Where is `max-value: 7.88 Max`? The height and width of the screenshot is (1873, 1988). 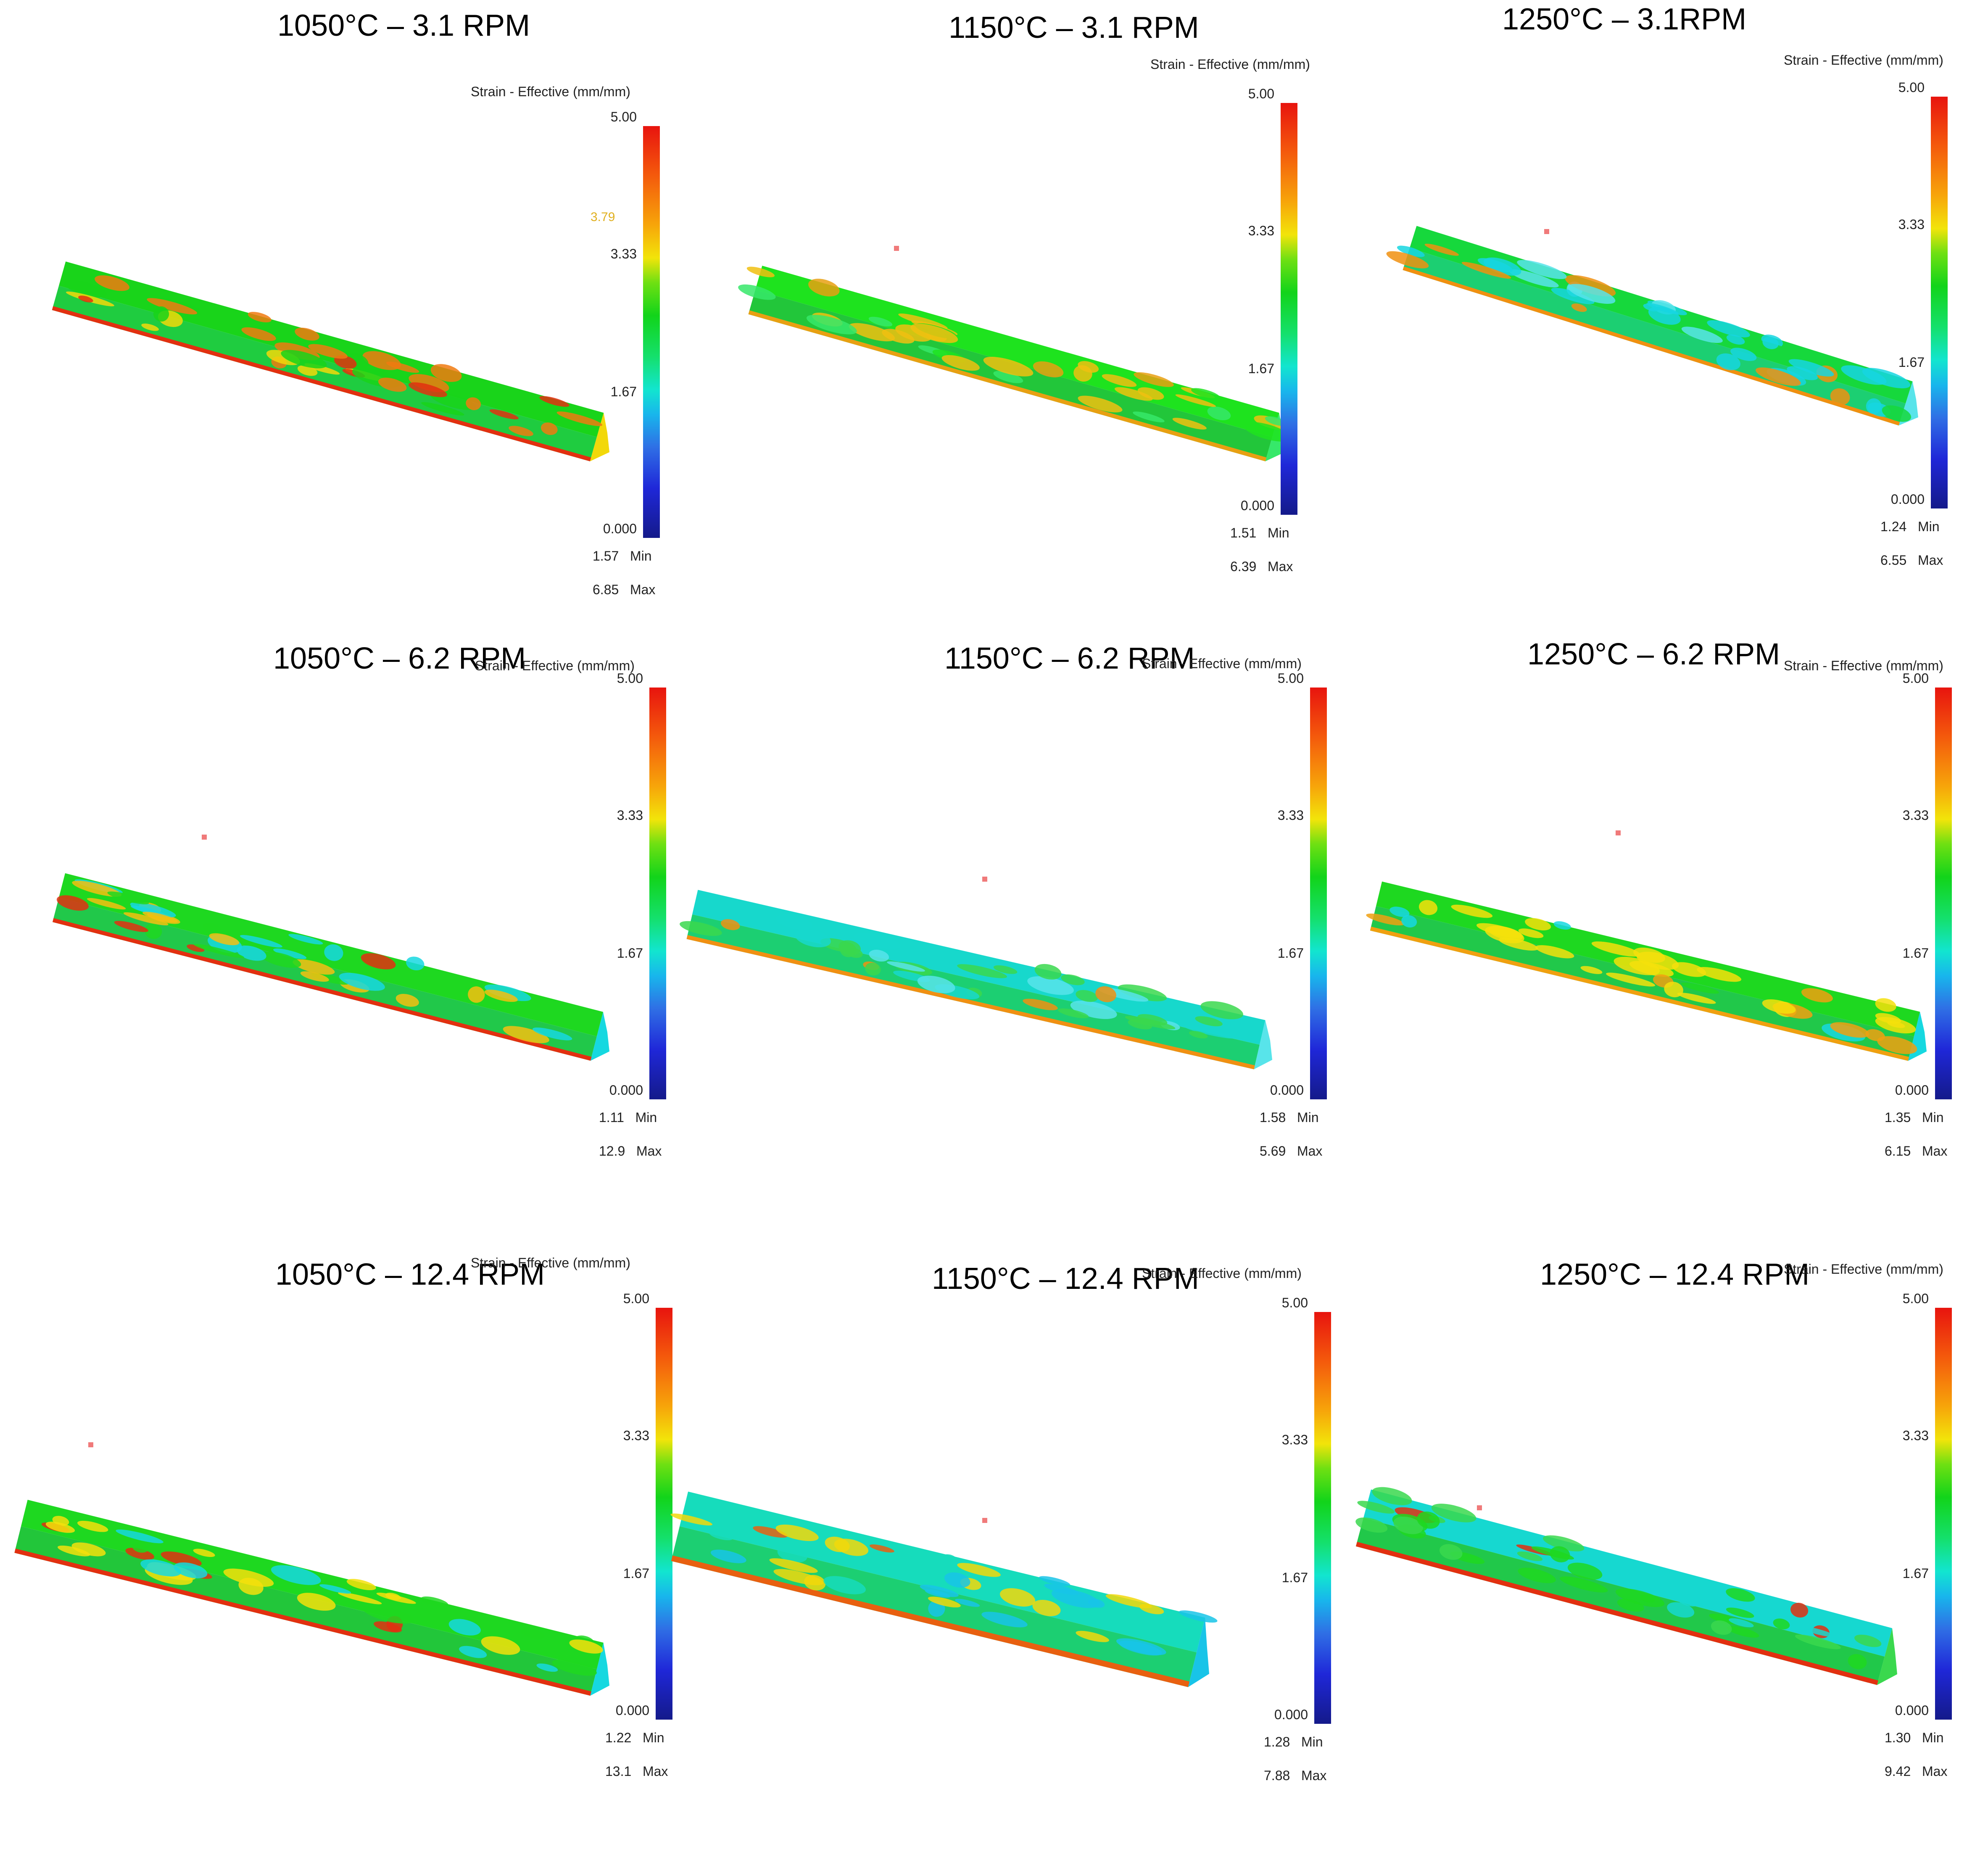 max-value: 7.88 Max is located at coordinates (1295, 1775).